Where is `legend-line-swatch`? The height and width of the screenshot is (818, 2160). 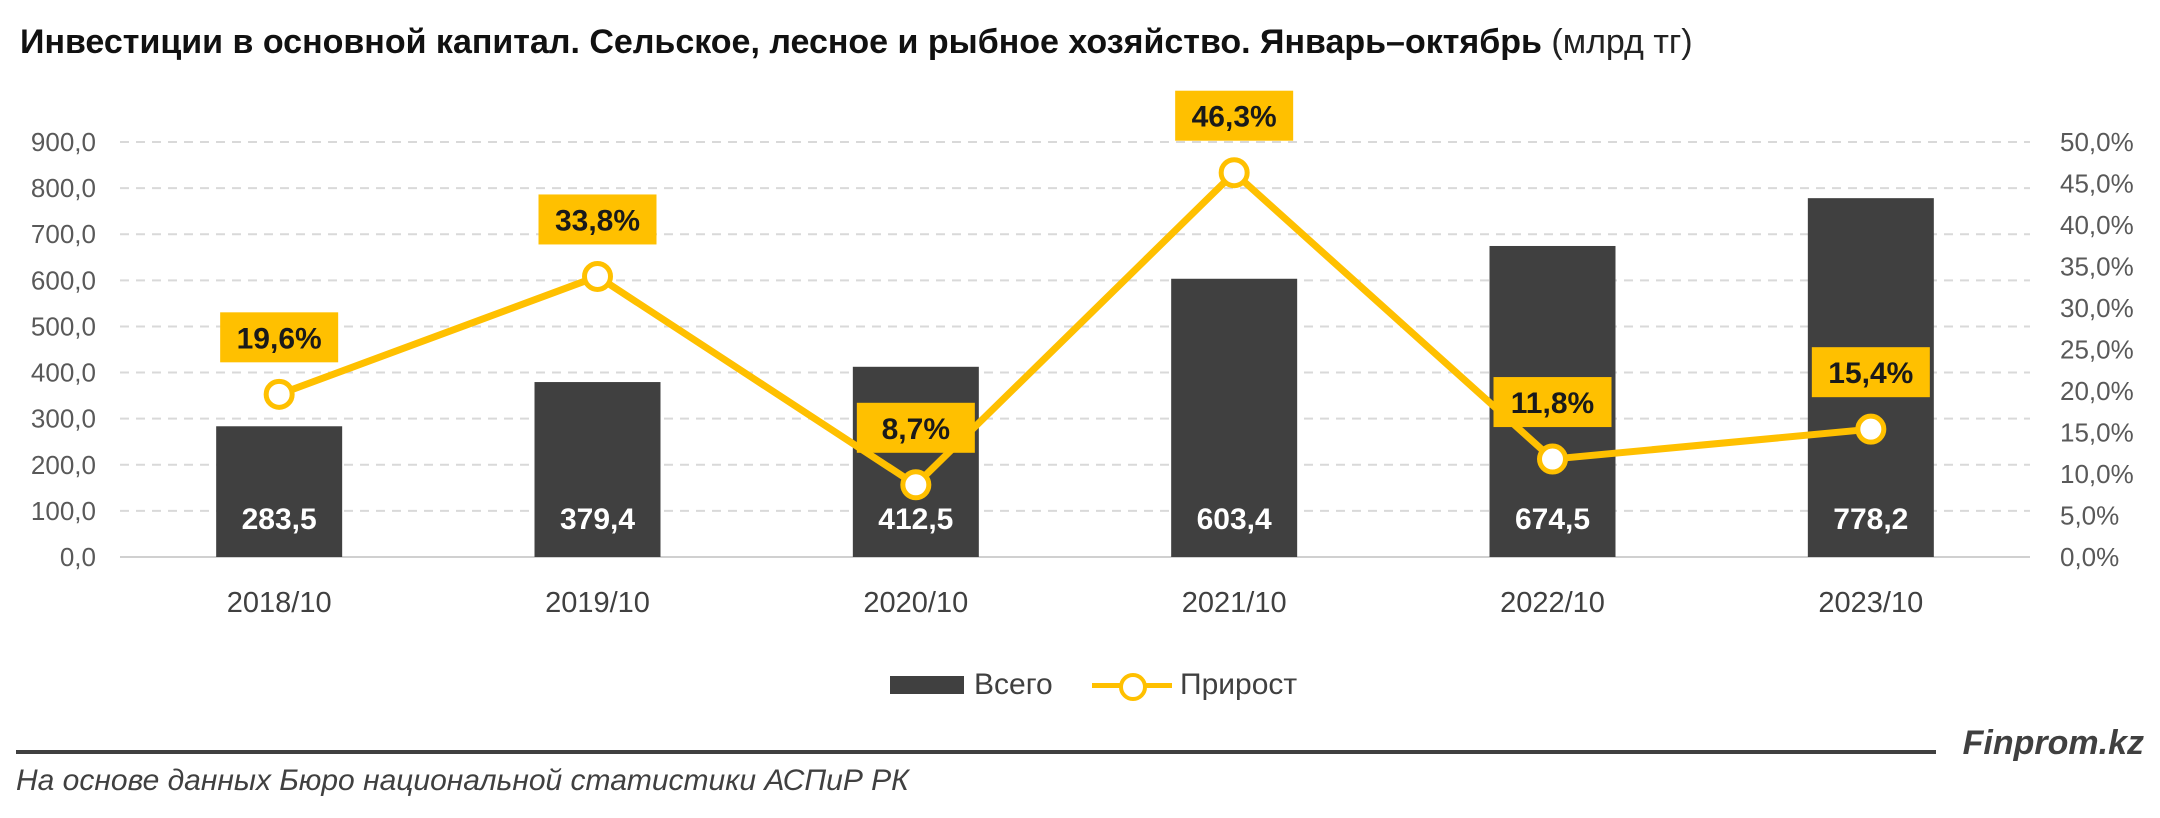 legend-line-swatch is located at coordinates (1132, 685).